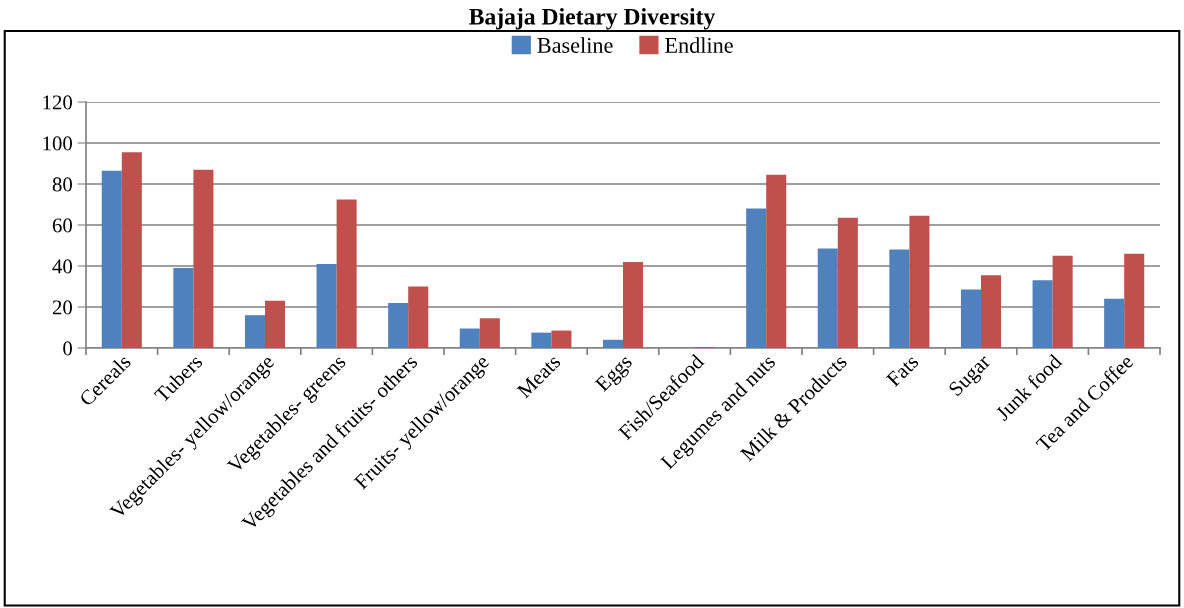 This screenshot has width=1184, height=608. Describe the element at coordinates (699, 45) in the screenshot. I see `legend-label: Endline` at that location.